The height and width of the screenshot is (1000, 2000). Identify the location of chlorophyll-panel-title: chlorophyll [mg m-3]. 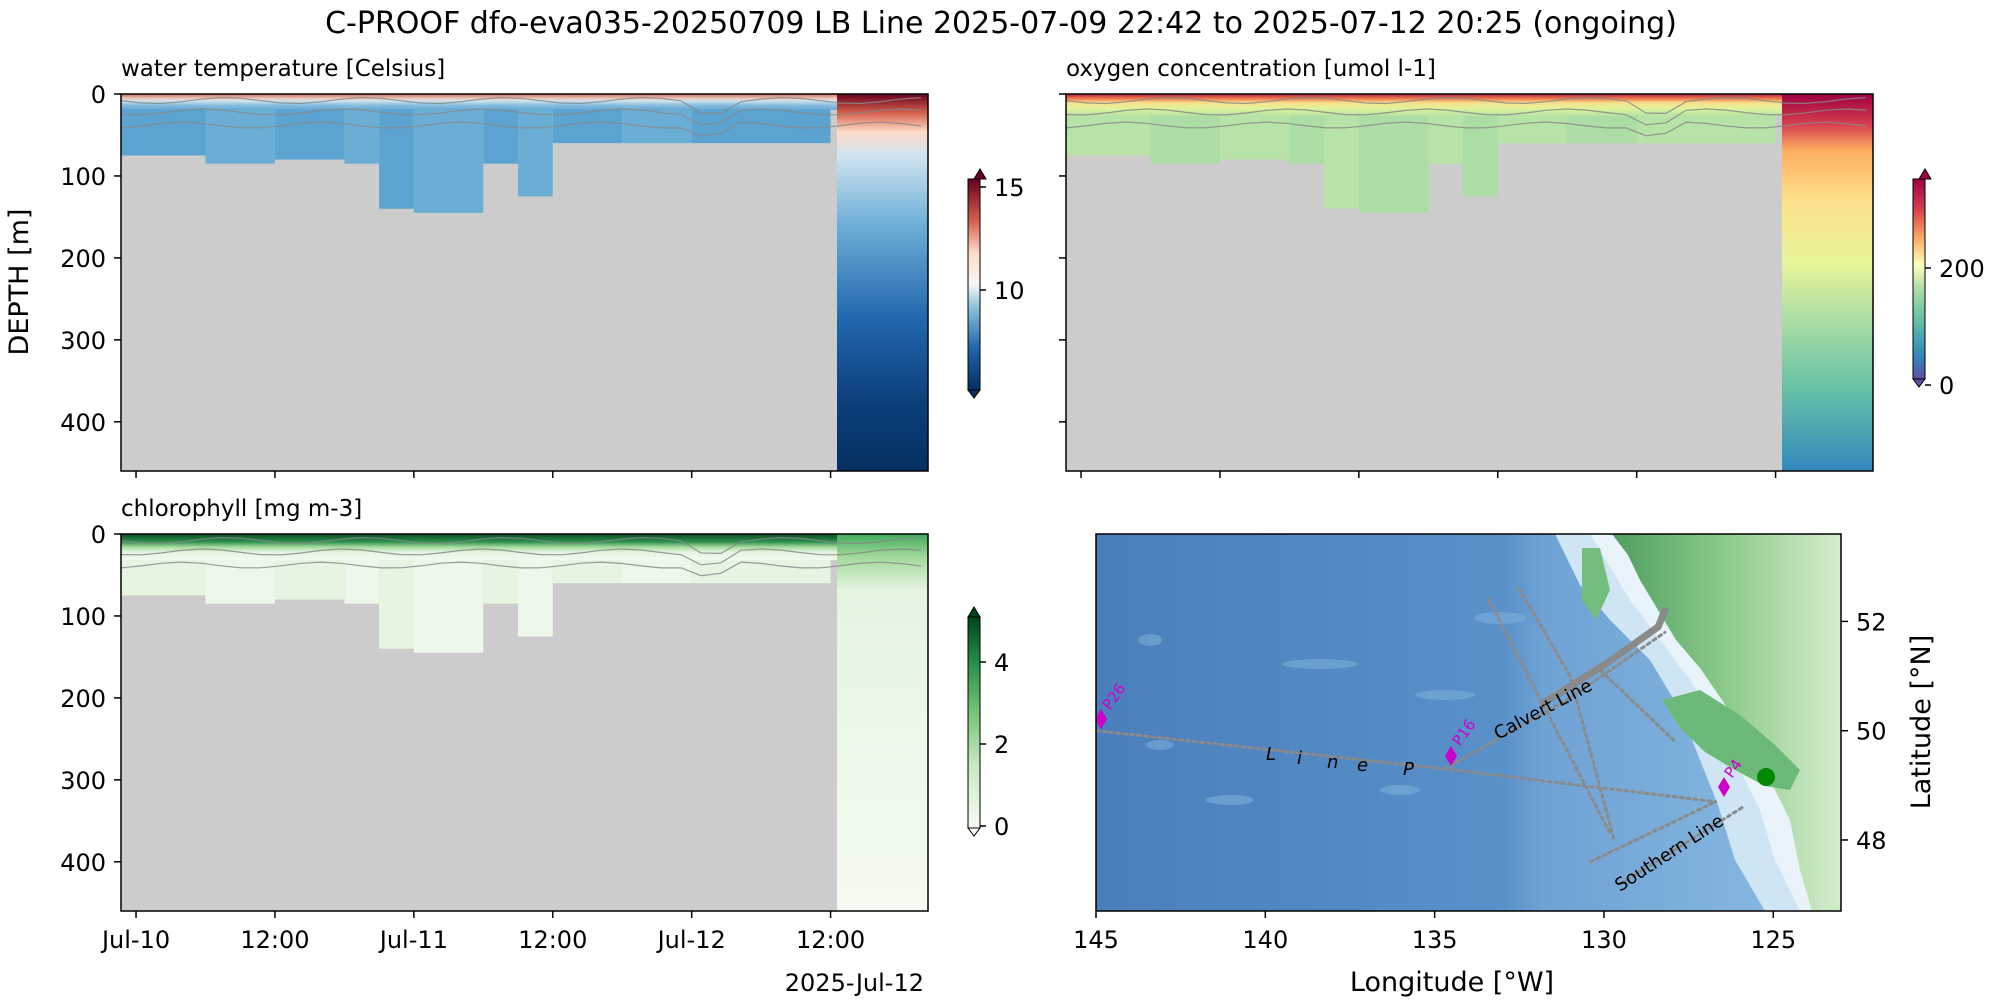
(241, 509).